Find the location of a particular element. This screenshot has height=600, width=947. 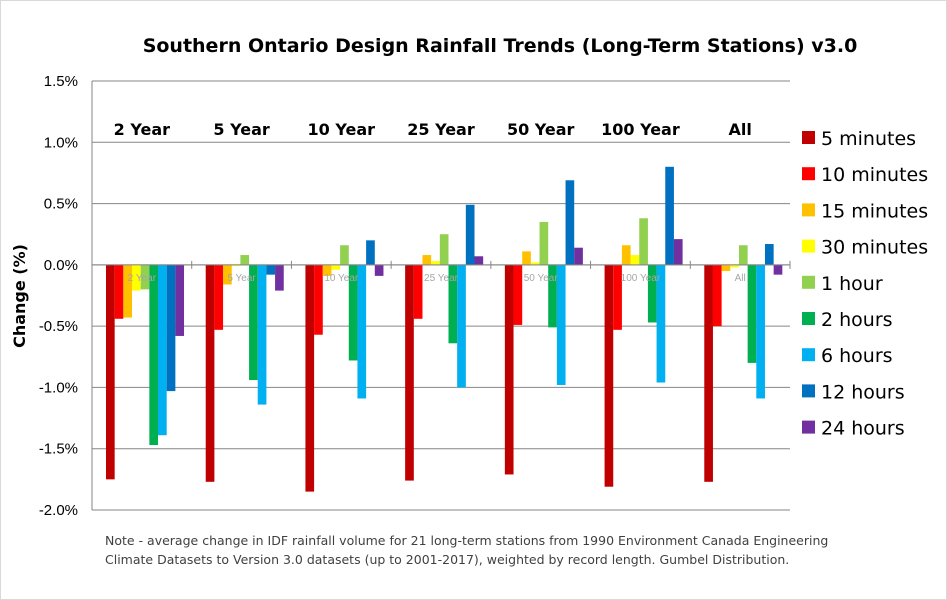

y-tick-label: -1.5% is located at coordinates (58, 449).